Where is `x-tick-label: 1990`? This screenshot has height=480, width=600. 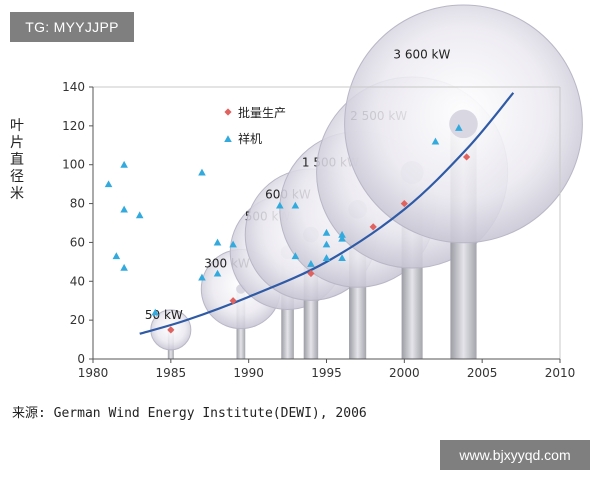 x-tick-label: 1990 is located at coordinates (248, 373).